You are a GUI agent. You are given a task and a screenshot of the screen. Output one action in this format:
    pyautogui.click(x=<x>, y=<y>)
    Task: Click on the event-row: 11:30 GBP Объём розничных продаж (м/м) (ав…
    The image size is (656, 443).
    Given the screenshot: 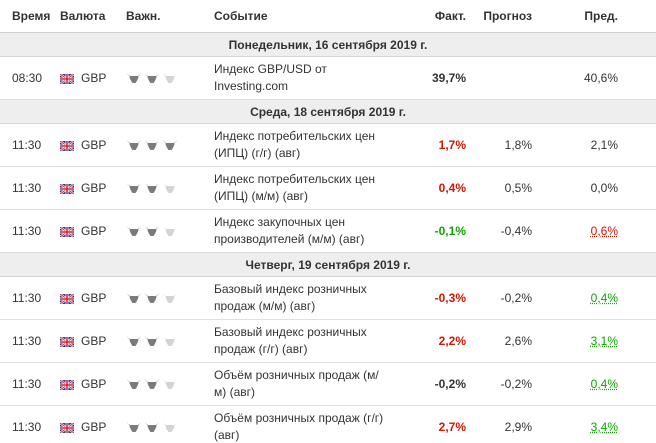 What is the action you would take?
    pyautogui.click(x=328, y=384)
    